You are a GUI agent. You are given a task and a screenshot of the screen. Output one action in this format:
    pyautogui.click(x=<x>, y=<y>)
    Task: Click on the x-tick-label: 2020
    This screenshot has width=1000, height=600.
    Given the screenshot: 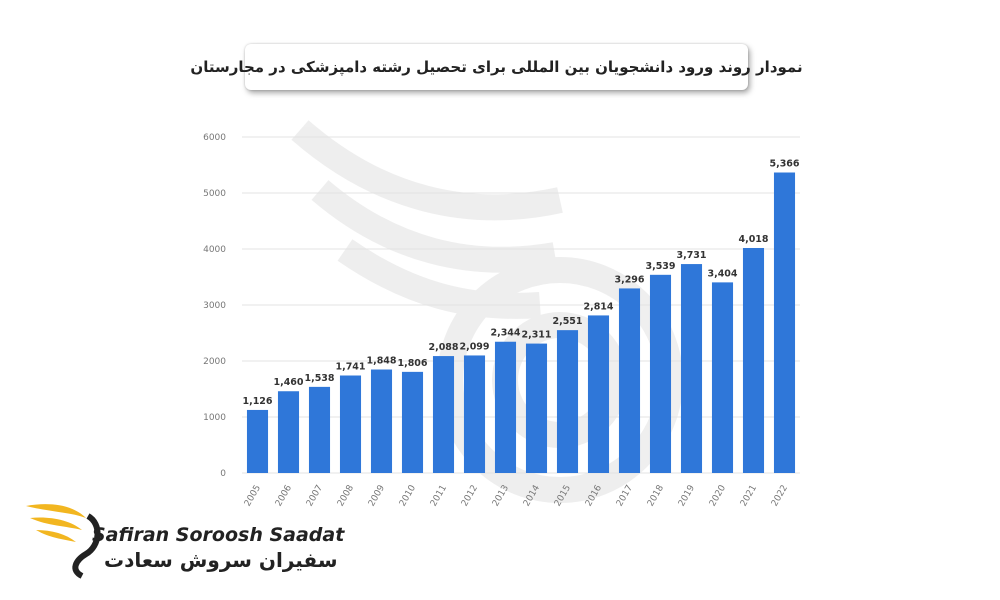 What is the action you would take?
    pyautogui.click(x=718, y=495)
    